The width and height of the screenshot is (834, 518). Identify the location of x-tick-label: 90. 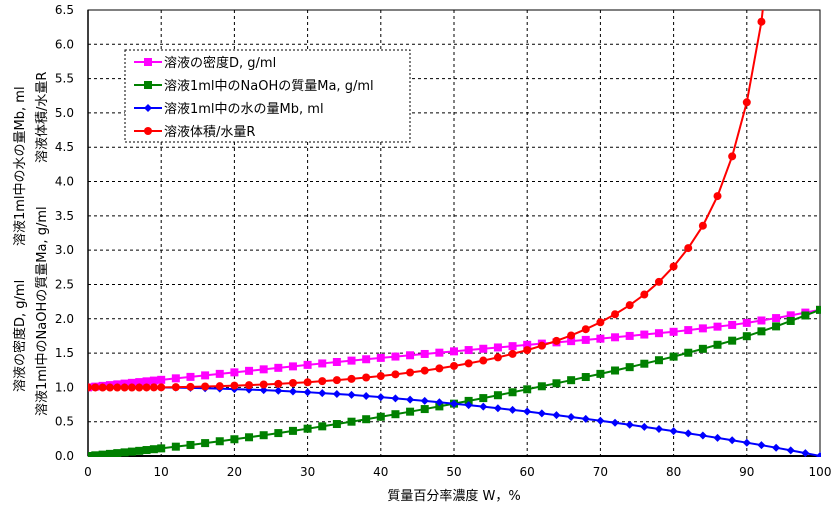
(746, 472).